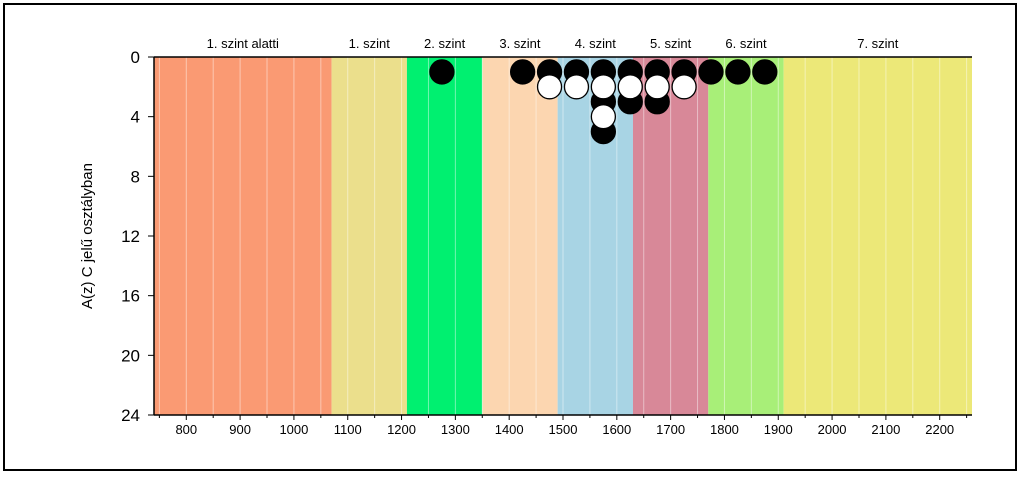 The image size is (1024, 478). Describe the element at coordinates (455, 429) in the screenshot. I see `x-tick-label-1300: 1300` at that location.